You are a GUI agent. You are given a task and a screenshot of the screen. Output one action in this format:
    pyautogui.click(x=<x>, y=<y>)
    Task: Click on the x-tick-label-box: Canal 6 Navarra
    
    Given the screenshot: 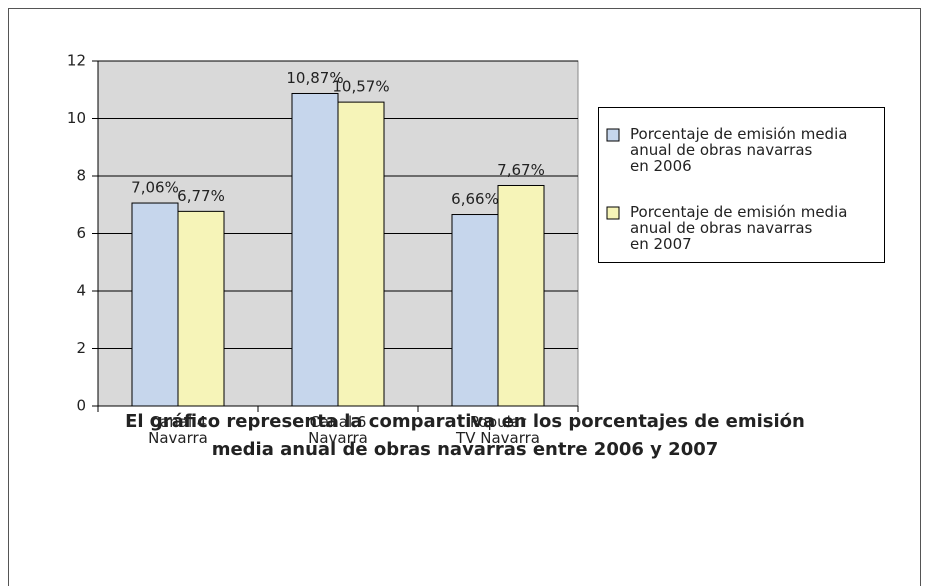 What is the action you would take?
    pyautogui.click(x=338, y=430)
    